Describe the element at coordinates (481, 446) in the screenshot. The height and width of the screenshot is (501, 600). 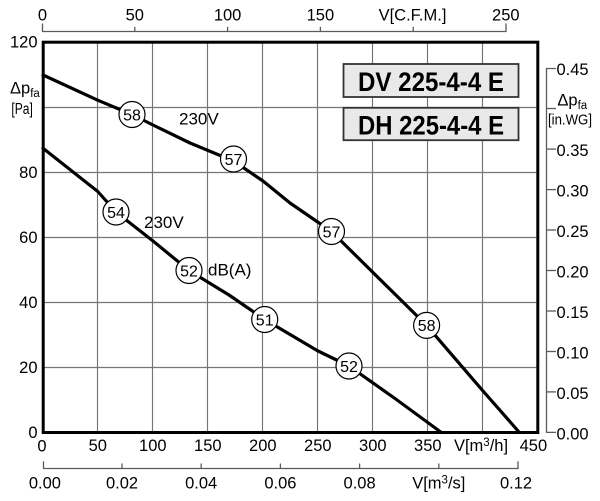
I see `svg-text: V[m3/h]` at that location.